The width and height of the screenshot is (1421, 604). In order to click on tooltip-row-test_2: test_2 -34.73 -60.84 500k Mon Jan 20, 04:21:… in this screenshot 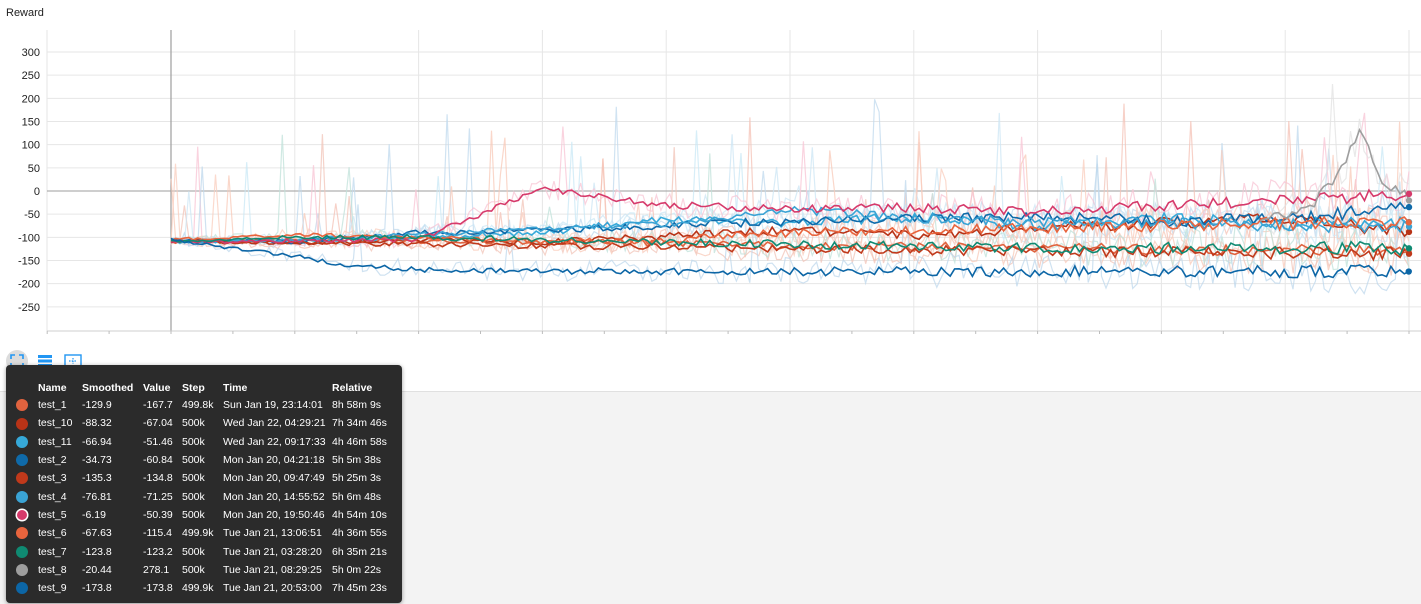, I will do `click(206, 460)`.